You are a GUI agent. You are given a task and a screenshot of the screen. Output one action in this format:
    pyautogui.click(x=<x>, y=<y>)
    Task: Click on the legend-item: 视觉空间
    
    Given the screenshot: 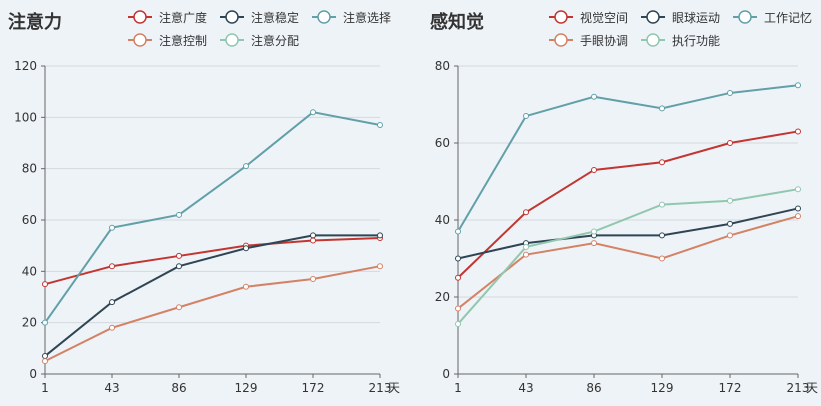 What is the action you would take?
    pyautogui.click(x=588, y=17)
    